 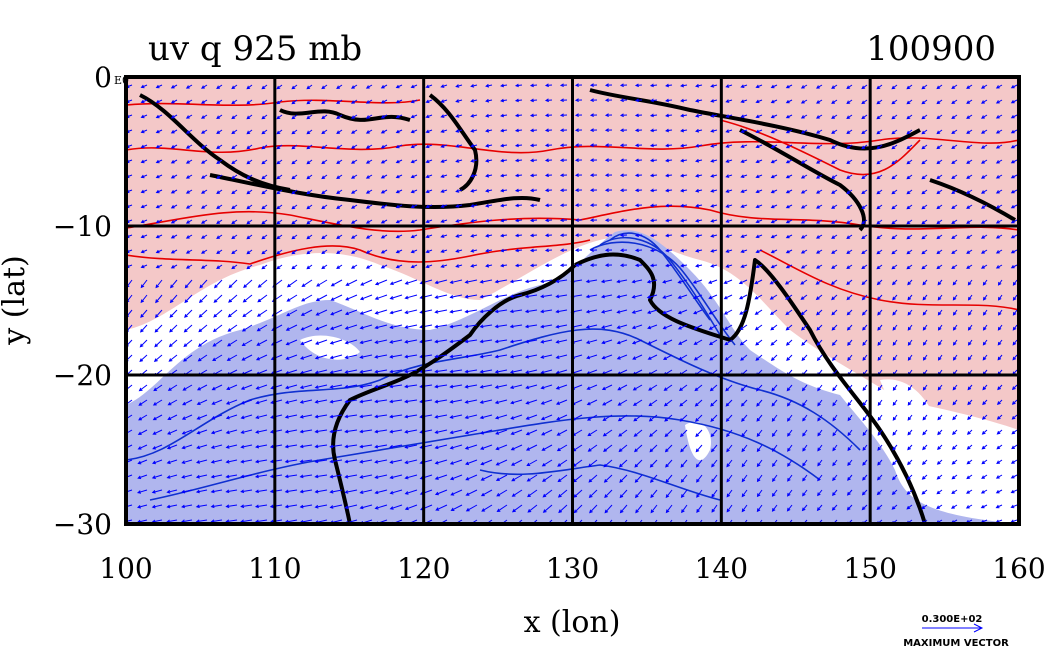 I want to click on vector-legend-arrowhead, so click(x=978, y=628).